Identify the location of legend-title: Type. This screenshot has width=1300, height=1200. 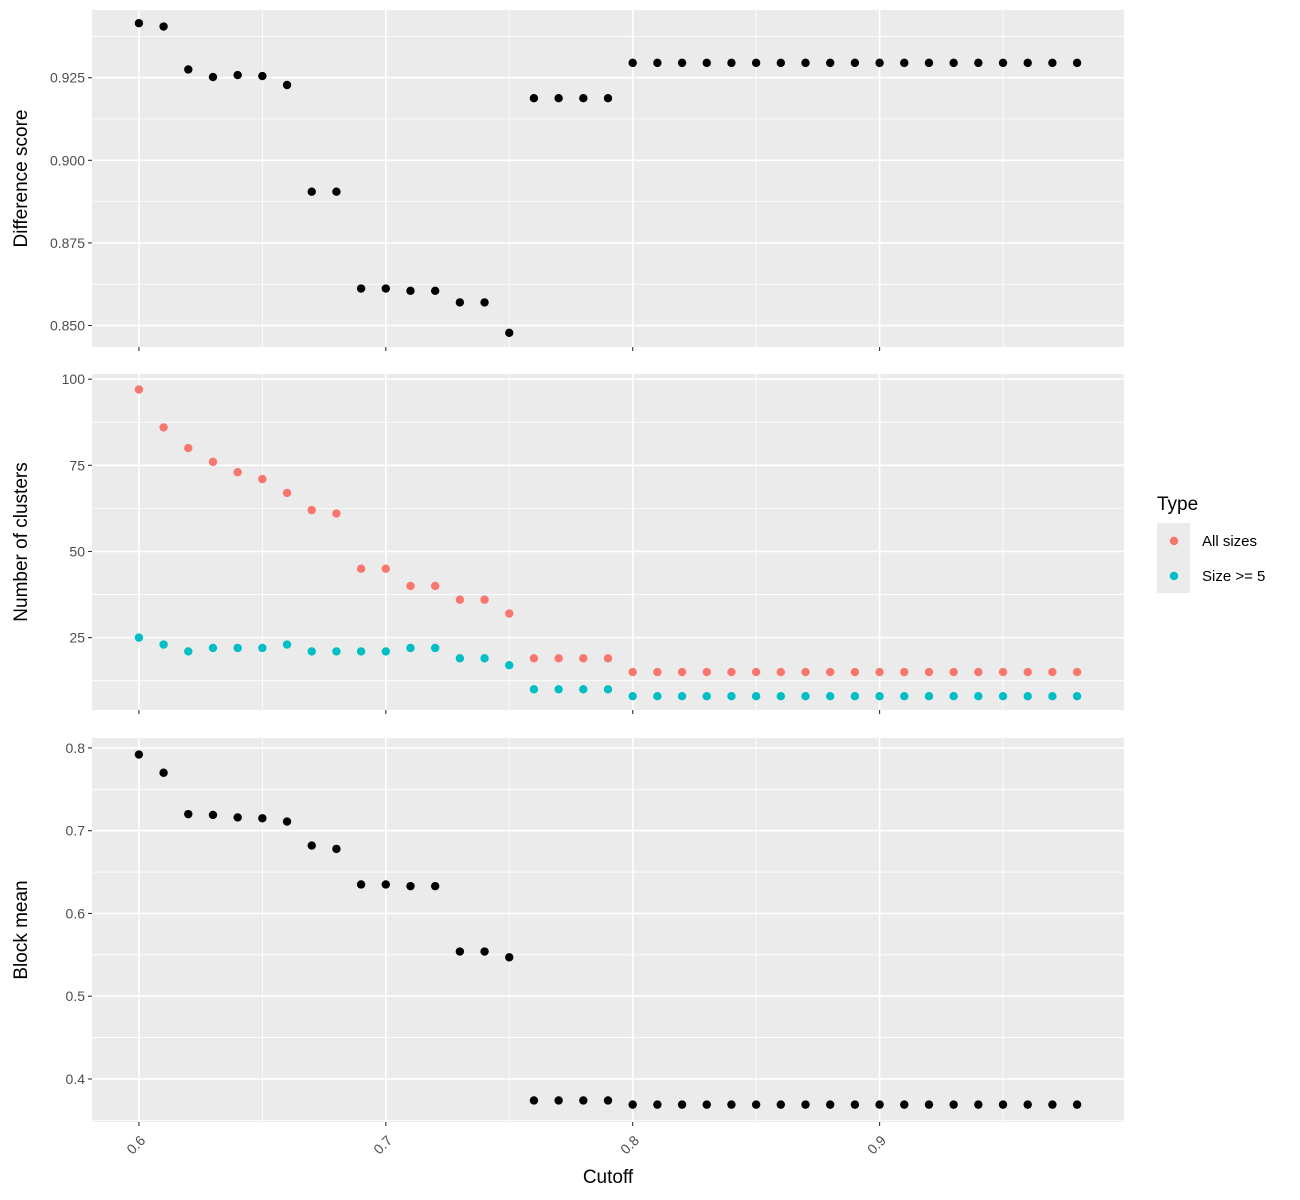
(1177, 504).